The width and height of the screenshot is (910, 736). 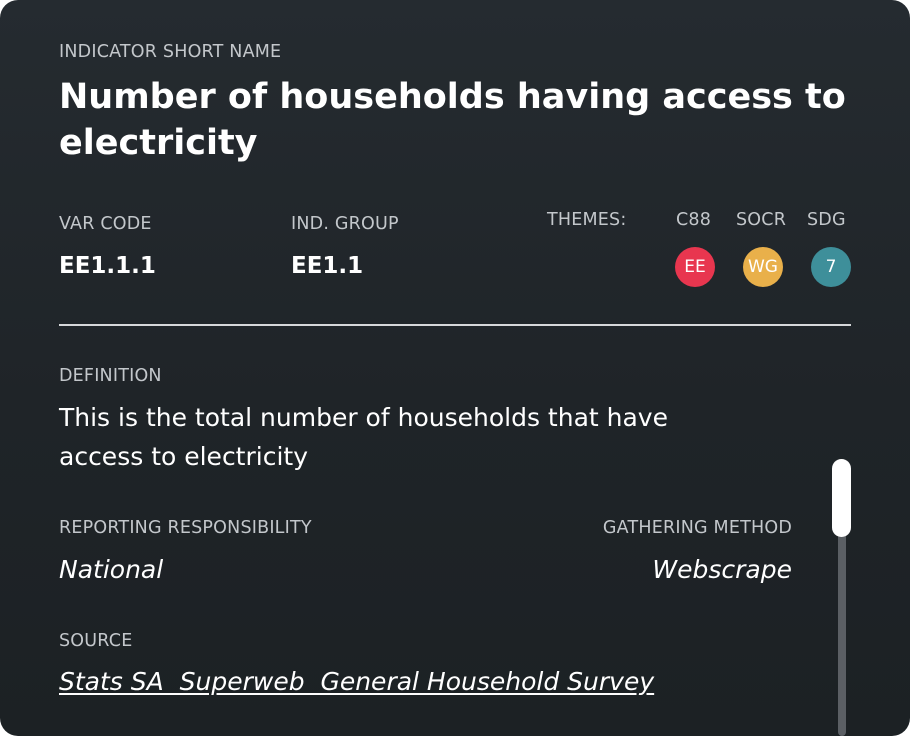 What do you see at coordinates (327, 266) in the screenshot?
I see `ind-group-value: EE1.1` at bounding box center [327, 266].